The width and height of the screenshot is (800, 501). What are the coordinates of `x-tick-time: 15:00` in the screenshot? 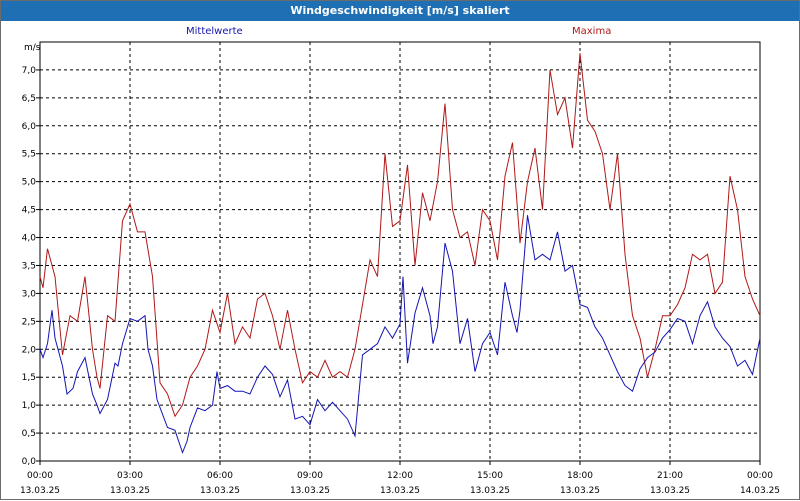 It's located at (490, 476).